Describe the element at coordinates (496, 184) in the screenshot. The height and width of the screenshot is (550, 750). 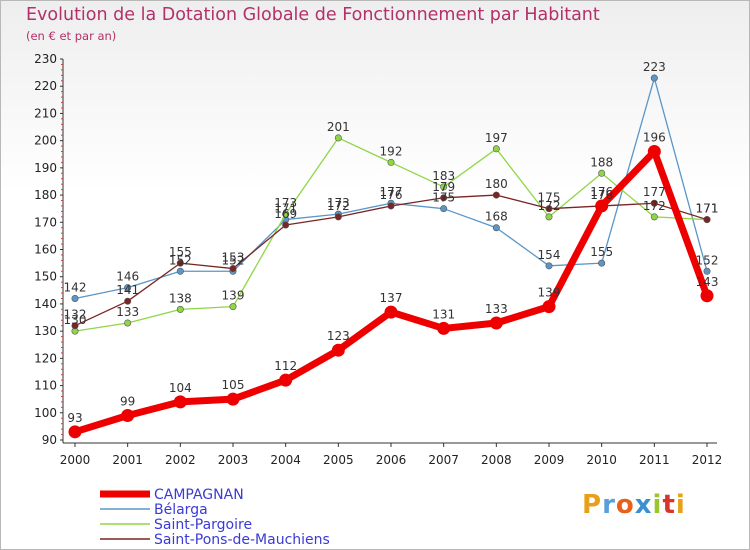
I see `data-label: 180` at that location.